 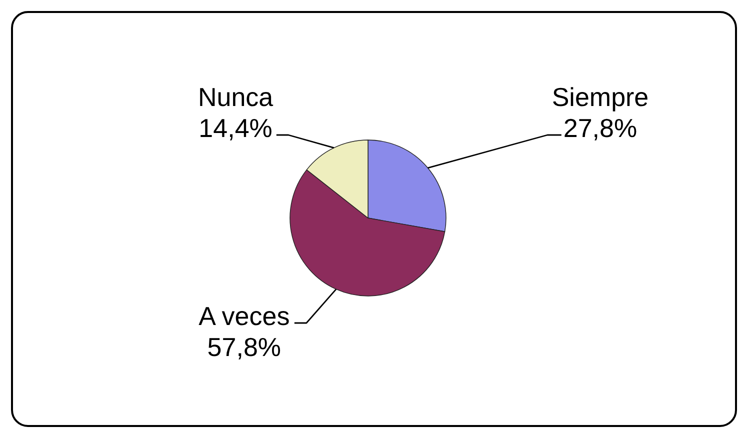 What do you see at coordinates (235, 128) in the screenshot?
I see `data-label: 14,4%` at bounding box center [235, 128].